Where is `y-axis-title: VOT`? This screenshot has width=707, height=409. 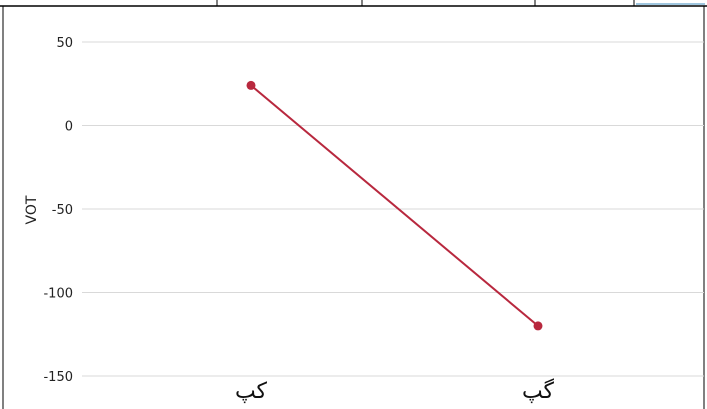 y-axis-title: VOT is located at coordinates (32, 209).